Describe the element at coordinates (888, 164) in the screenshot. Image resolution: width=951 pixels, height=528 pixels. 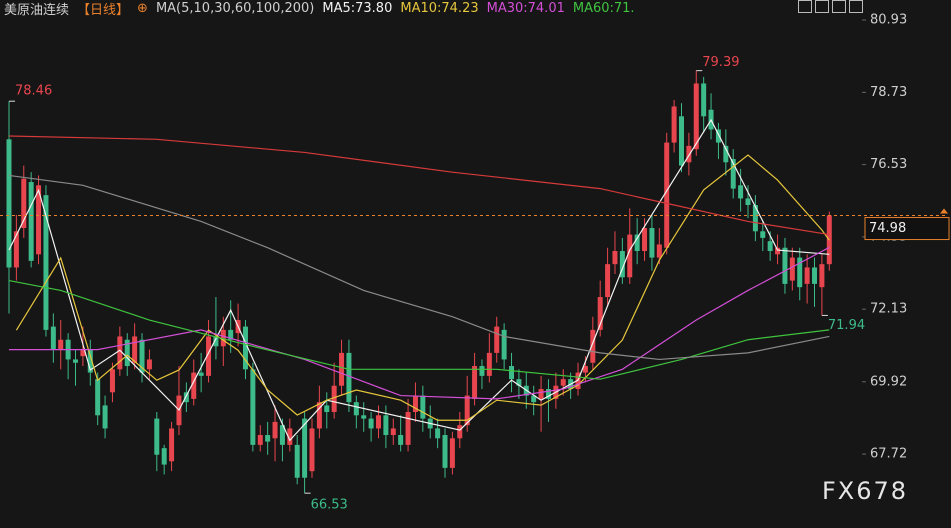
I see `y-tick-label: 76.53` at that location.